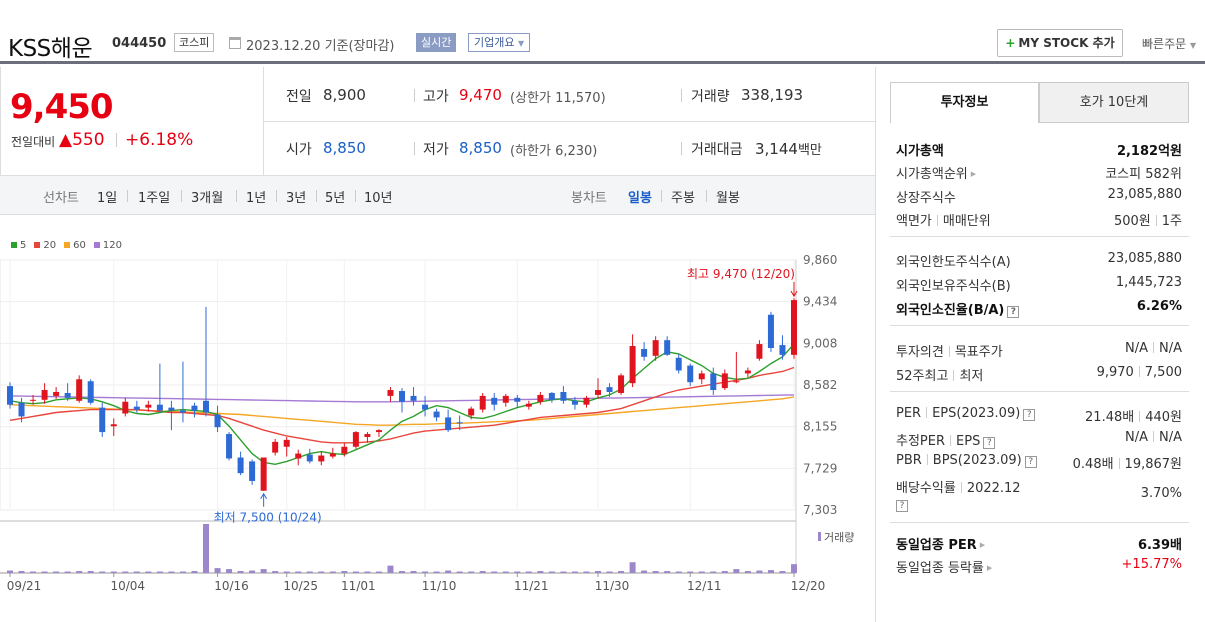 This screenshot has height=622, width=1205. What do you see at coordinates (335, 198) in the screenshot?
I see `range-5y: 5년` at bounding box center [335, 198].